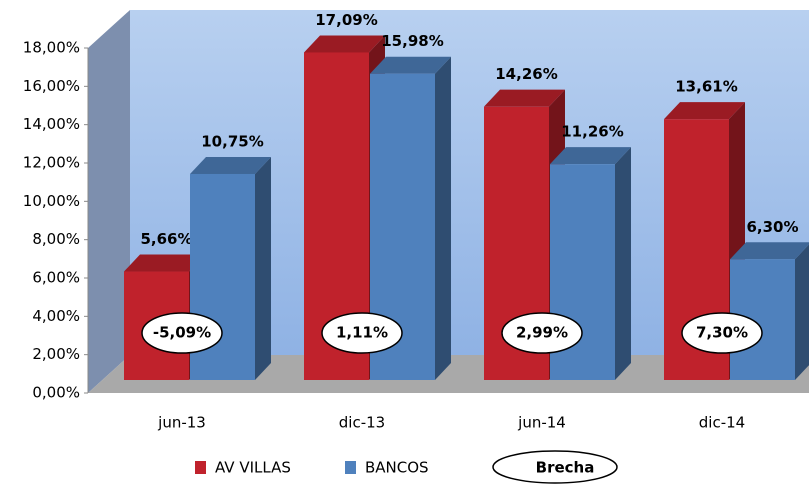 The height and width of the screenshot is (485, 809). What do you see at coordinates (109, 201) in the screenshot?
I see `side-wall` at bounding box center [109, 201].